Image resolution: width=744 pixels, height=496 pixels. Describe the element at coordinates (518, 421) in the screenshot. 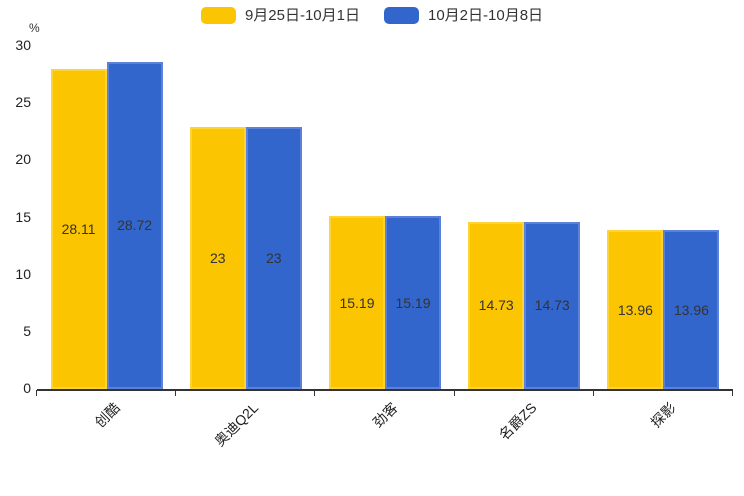

I see `x-axis-category-label: 名爵ZS` at that location.